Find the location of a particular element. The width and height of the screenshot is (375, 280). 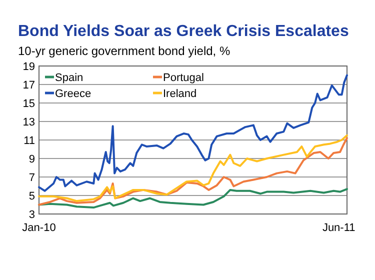

y-tick-label: 7 is located at coordinates (31, 178).